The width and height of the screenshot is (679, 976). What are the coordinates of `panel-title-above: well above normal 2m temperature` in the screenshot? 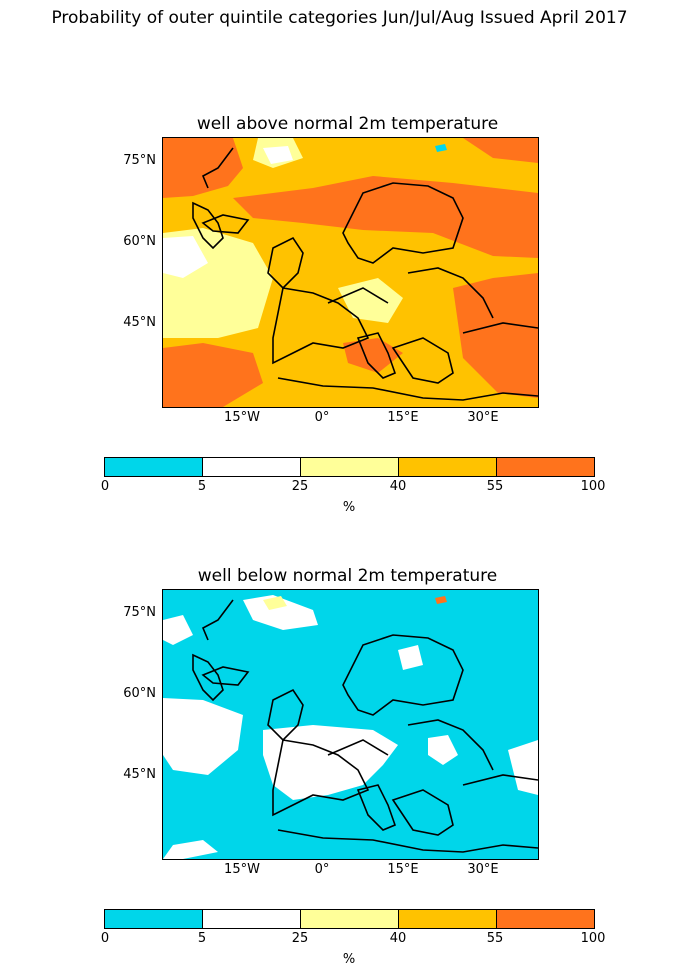 It's located at (347, 124).